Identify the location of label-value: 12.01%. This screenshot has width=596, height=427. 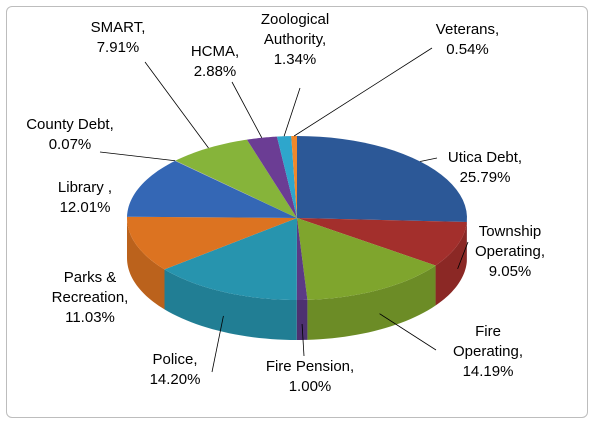
(85, 207).